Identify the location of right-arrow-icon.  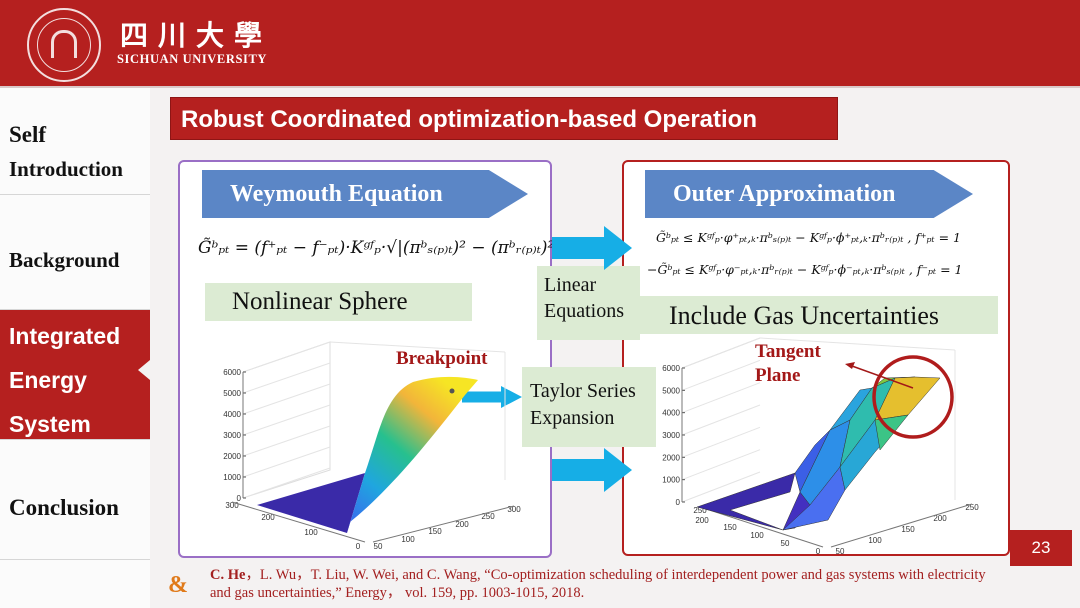
(492, 397).